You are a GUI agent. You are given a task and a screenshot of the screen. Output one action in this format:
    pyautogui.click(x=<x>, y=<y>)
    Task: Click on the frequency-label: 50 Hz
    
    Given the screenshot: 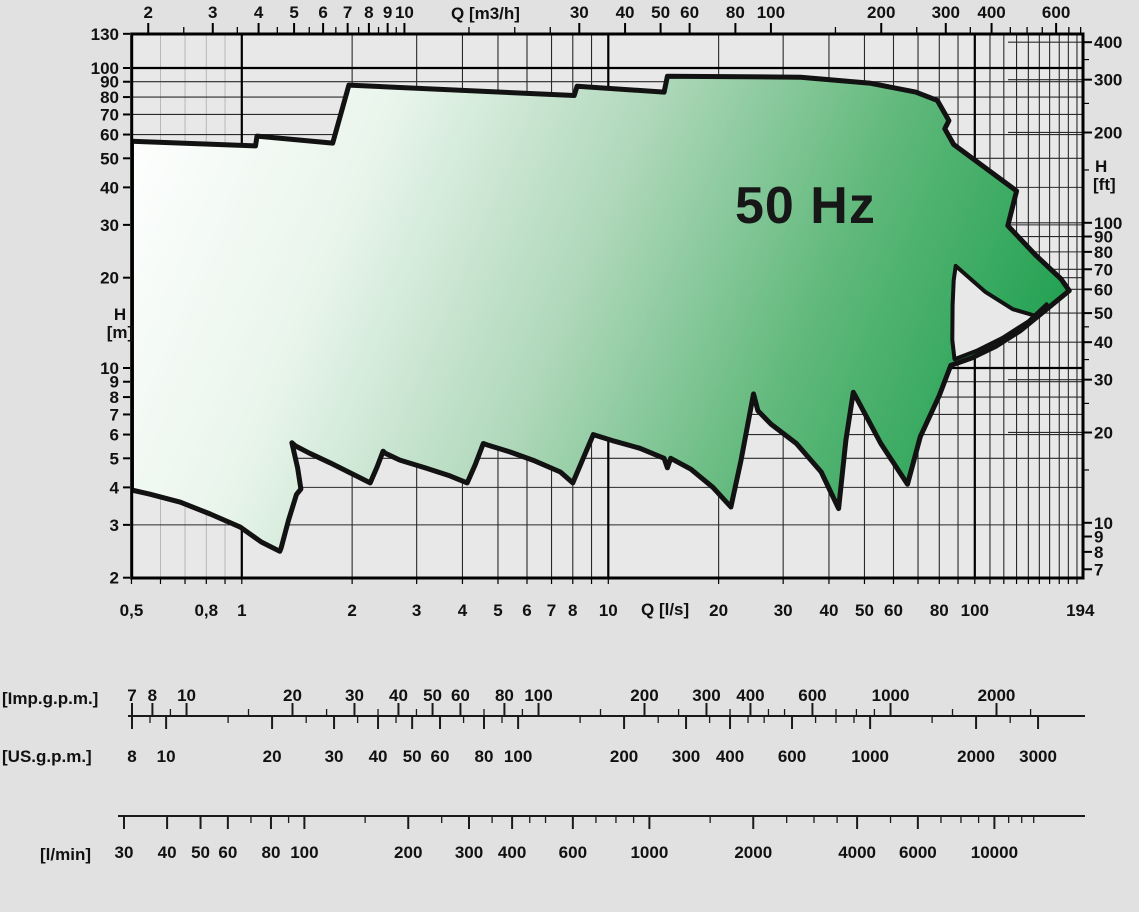 What is the action you would take?
    pyautogui.click(x=805, y=206)
    